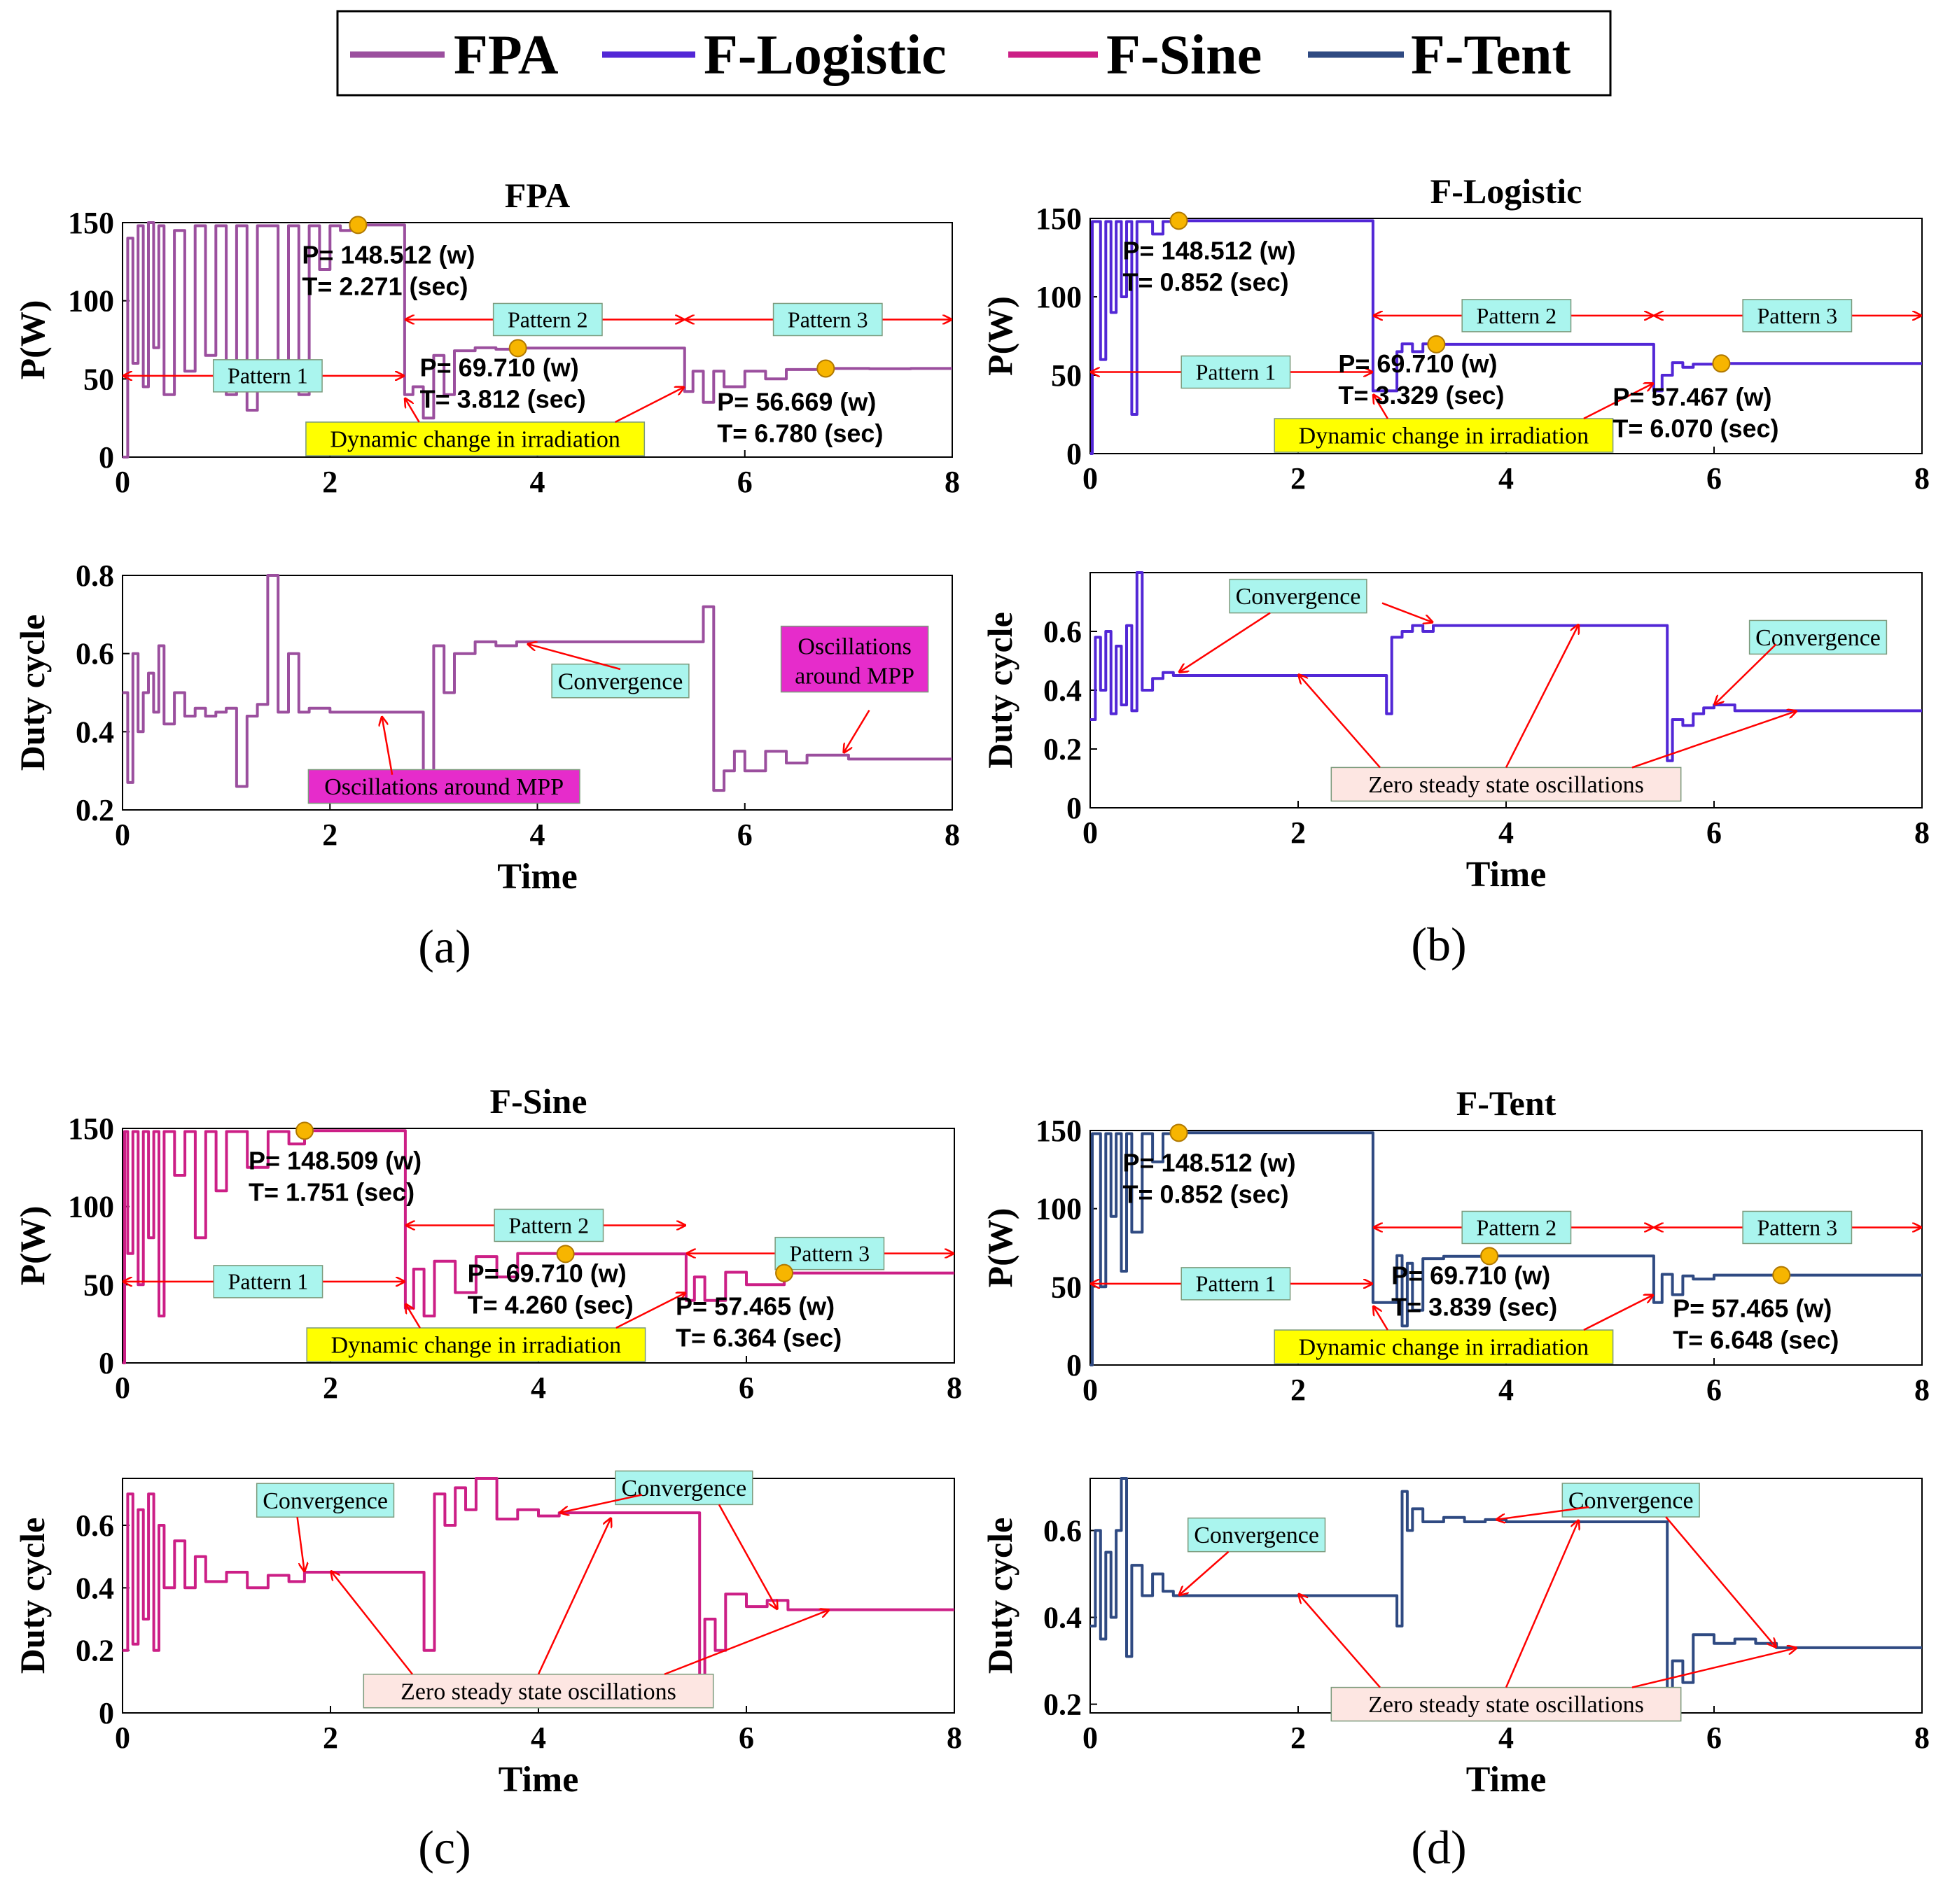 The width and height of the screenshot is (1943, 1904). What do you see at coordinates (1090, 1390) in the screenshot?
I see `panel-d-power-xtick-label: 0` at bounding box center [1090, 1390].